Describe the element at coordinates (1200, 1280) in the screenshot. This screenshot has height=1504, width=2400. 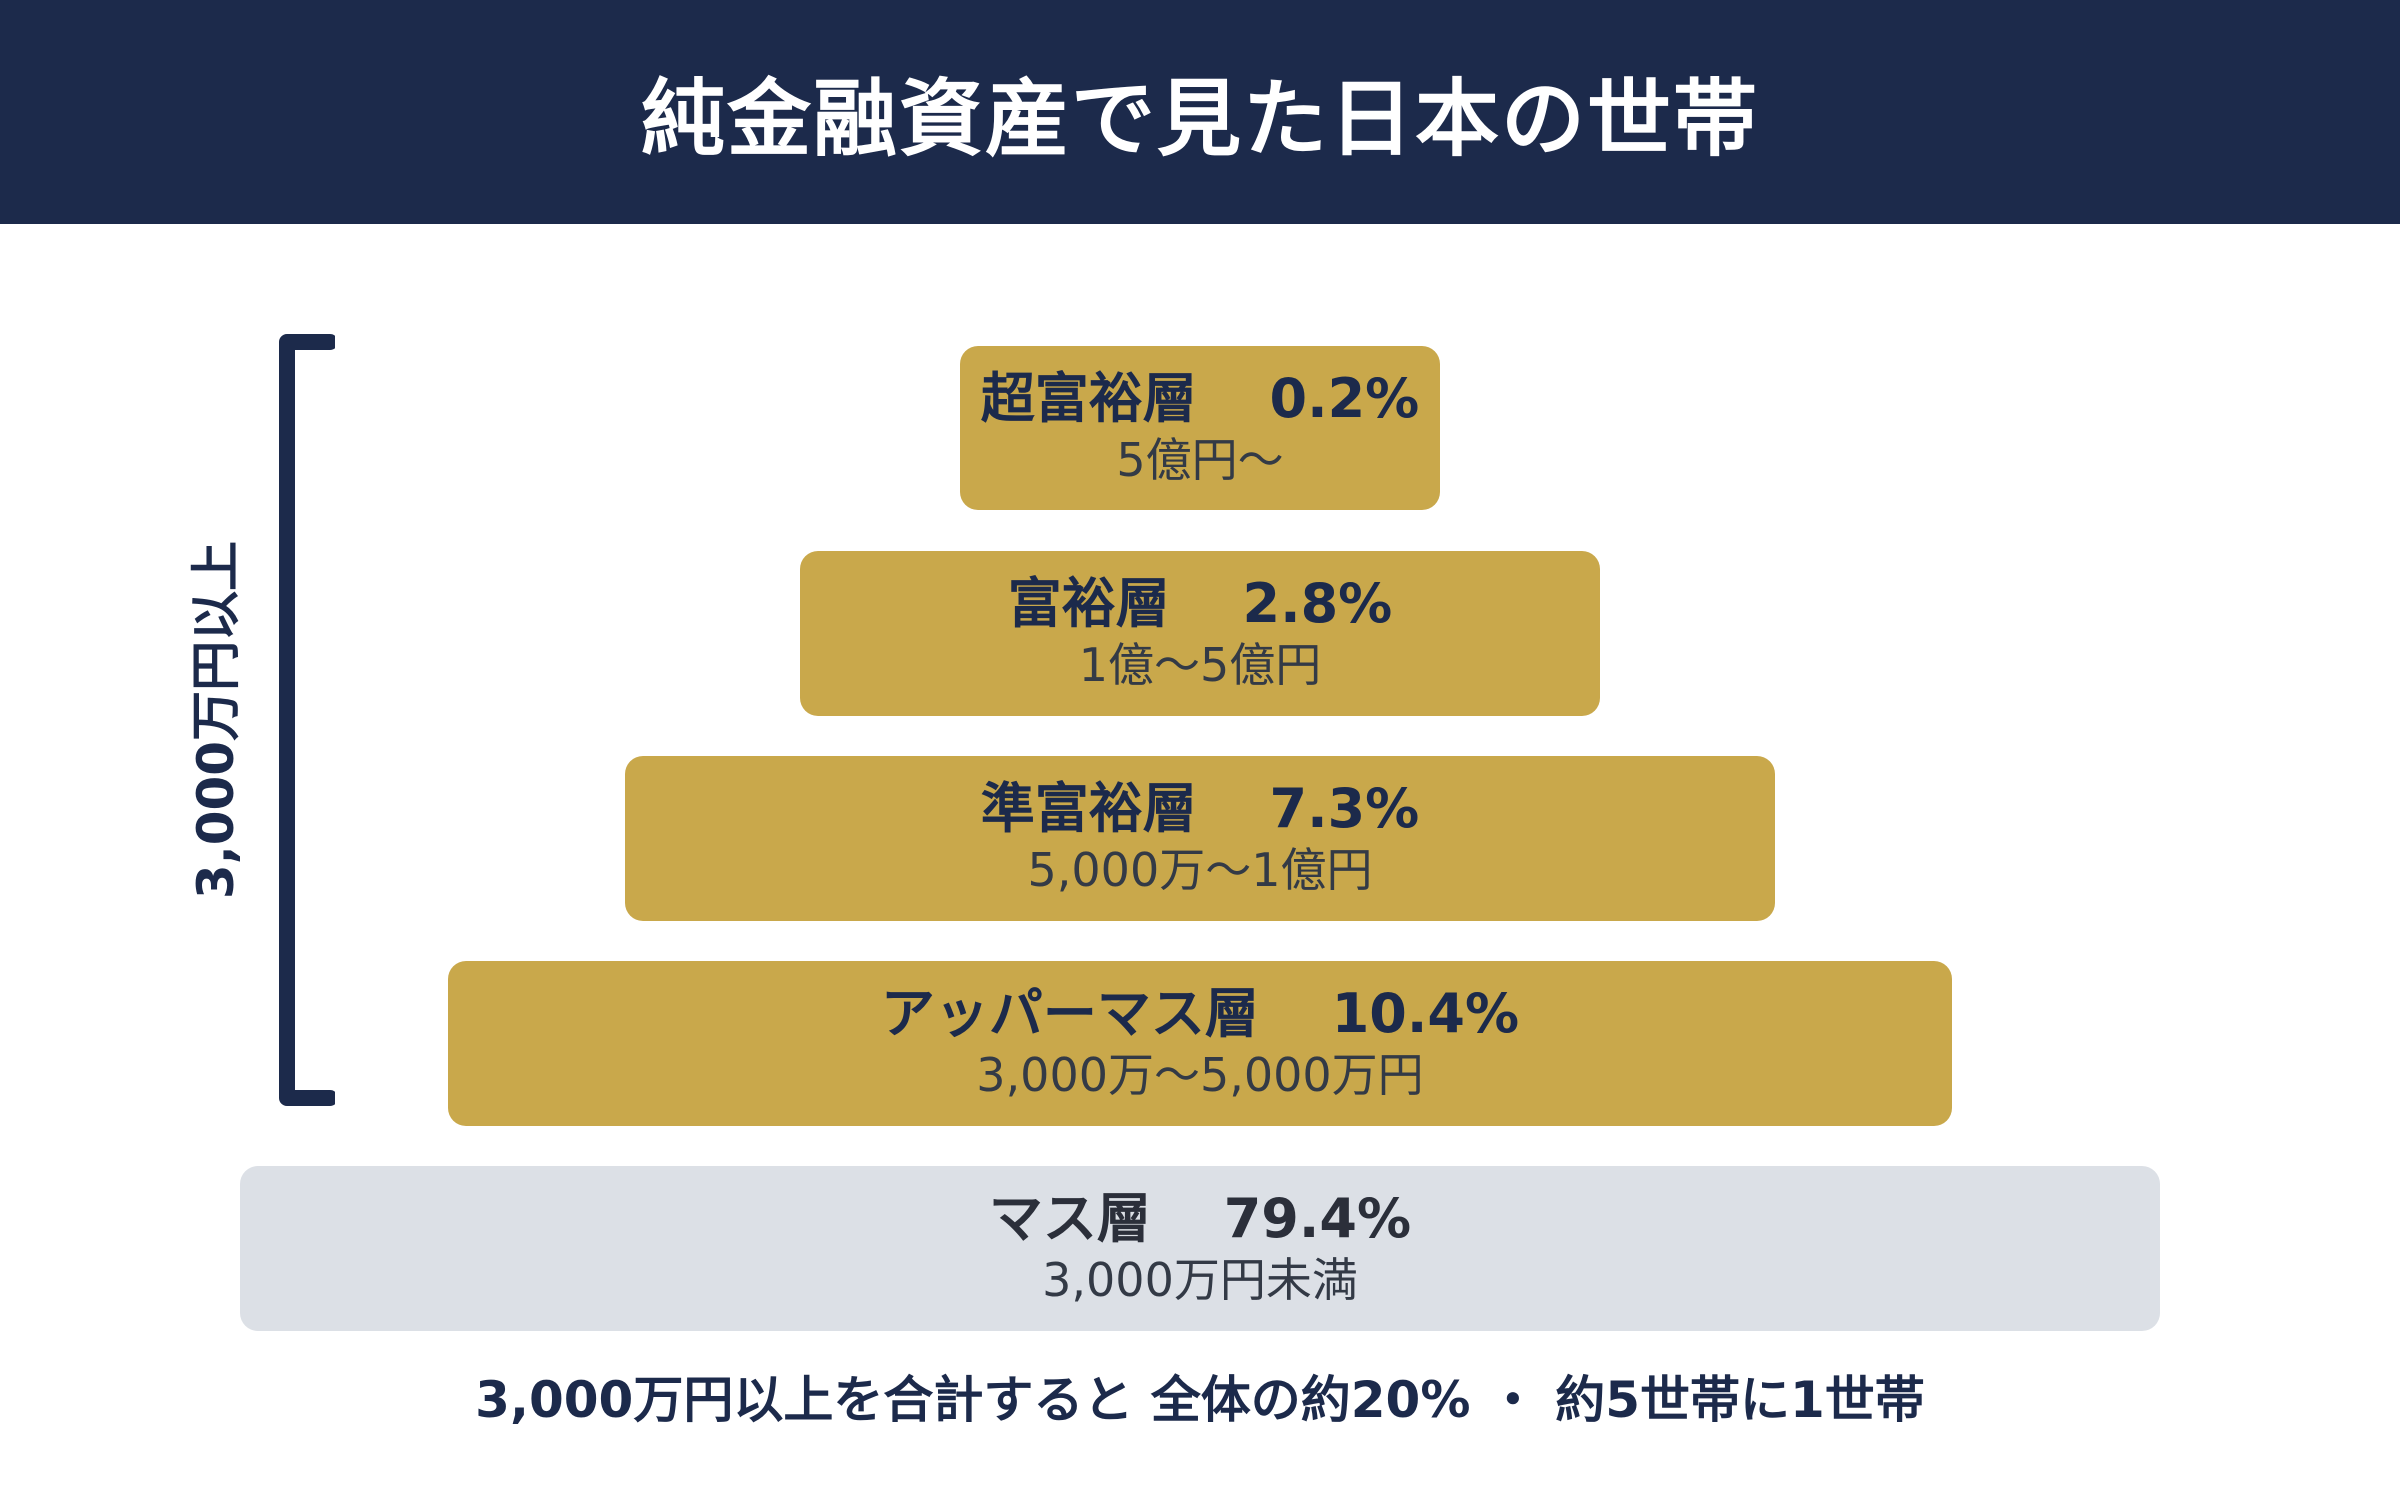
I see `tier-range: 3,000万円未満` at that location.